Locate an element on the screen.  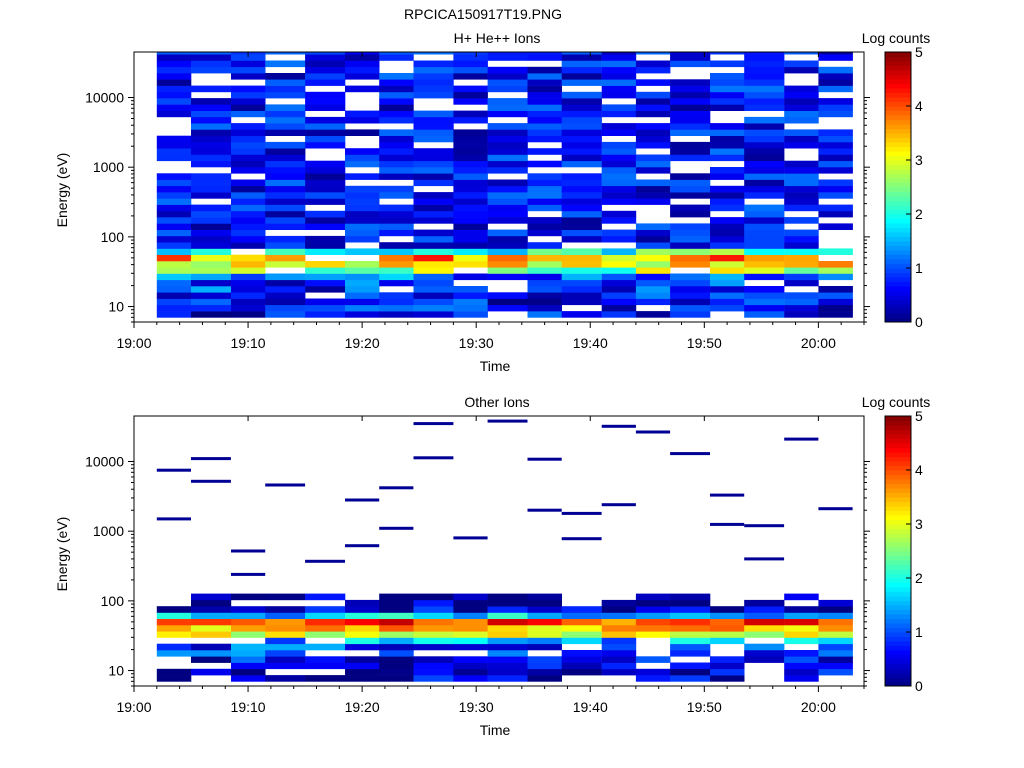
colorbar-tick-label: 5 is located at coordinates (919, 52).